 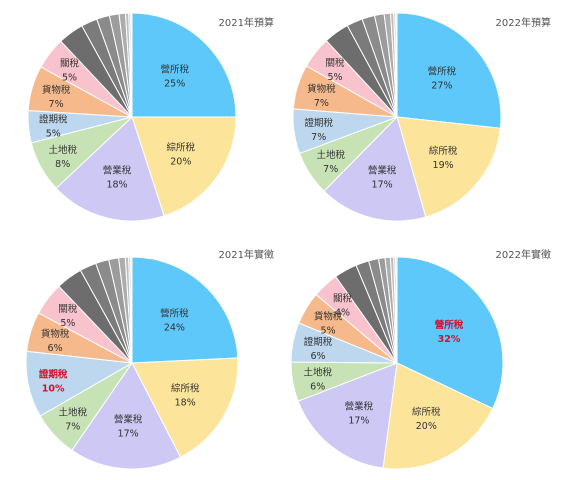 I want to click on chart-title: 2022年實徵, so click(x=523, y=254).